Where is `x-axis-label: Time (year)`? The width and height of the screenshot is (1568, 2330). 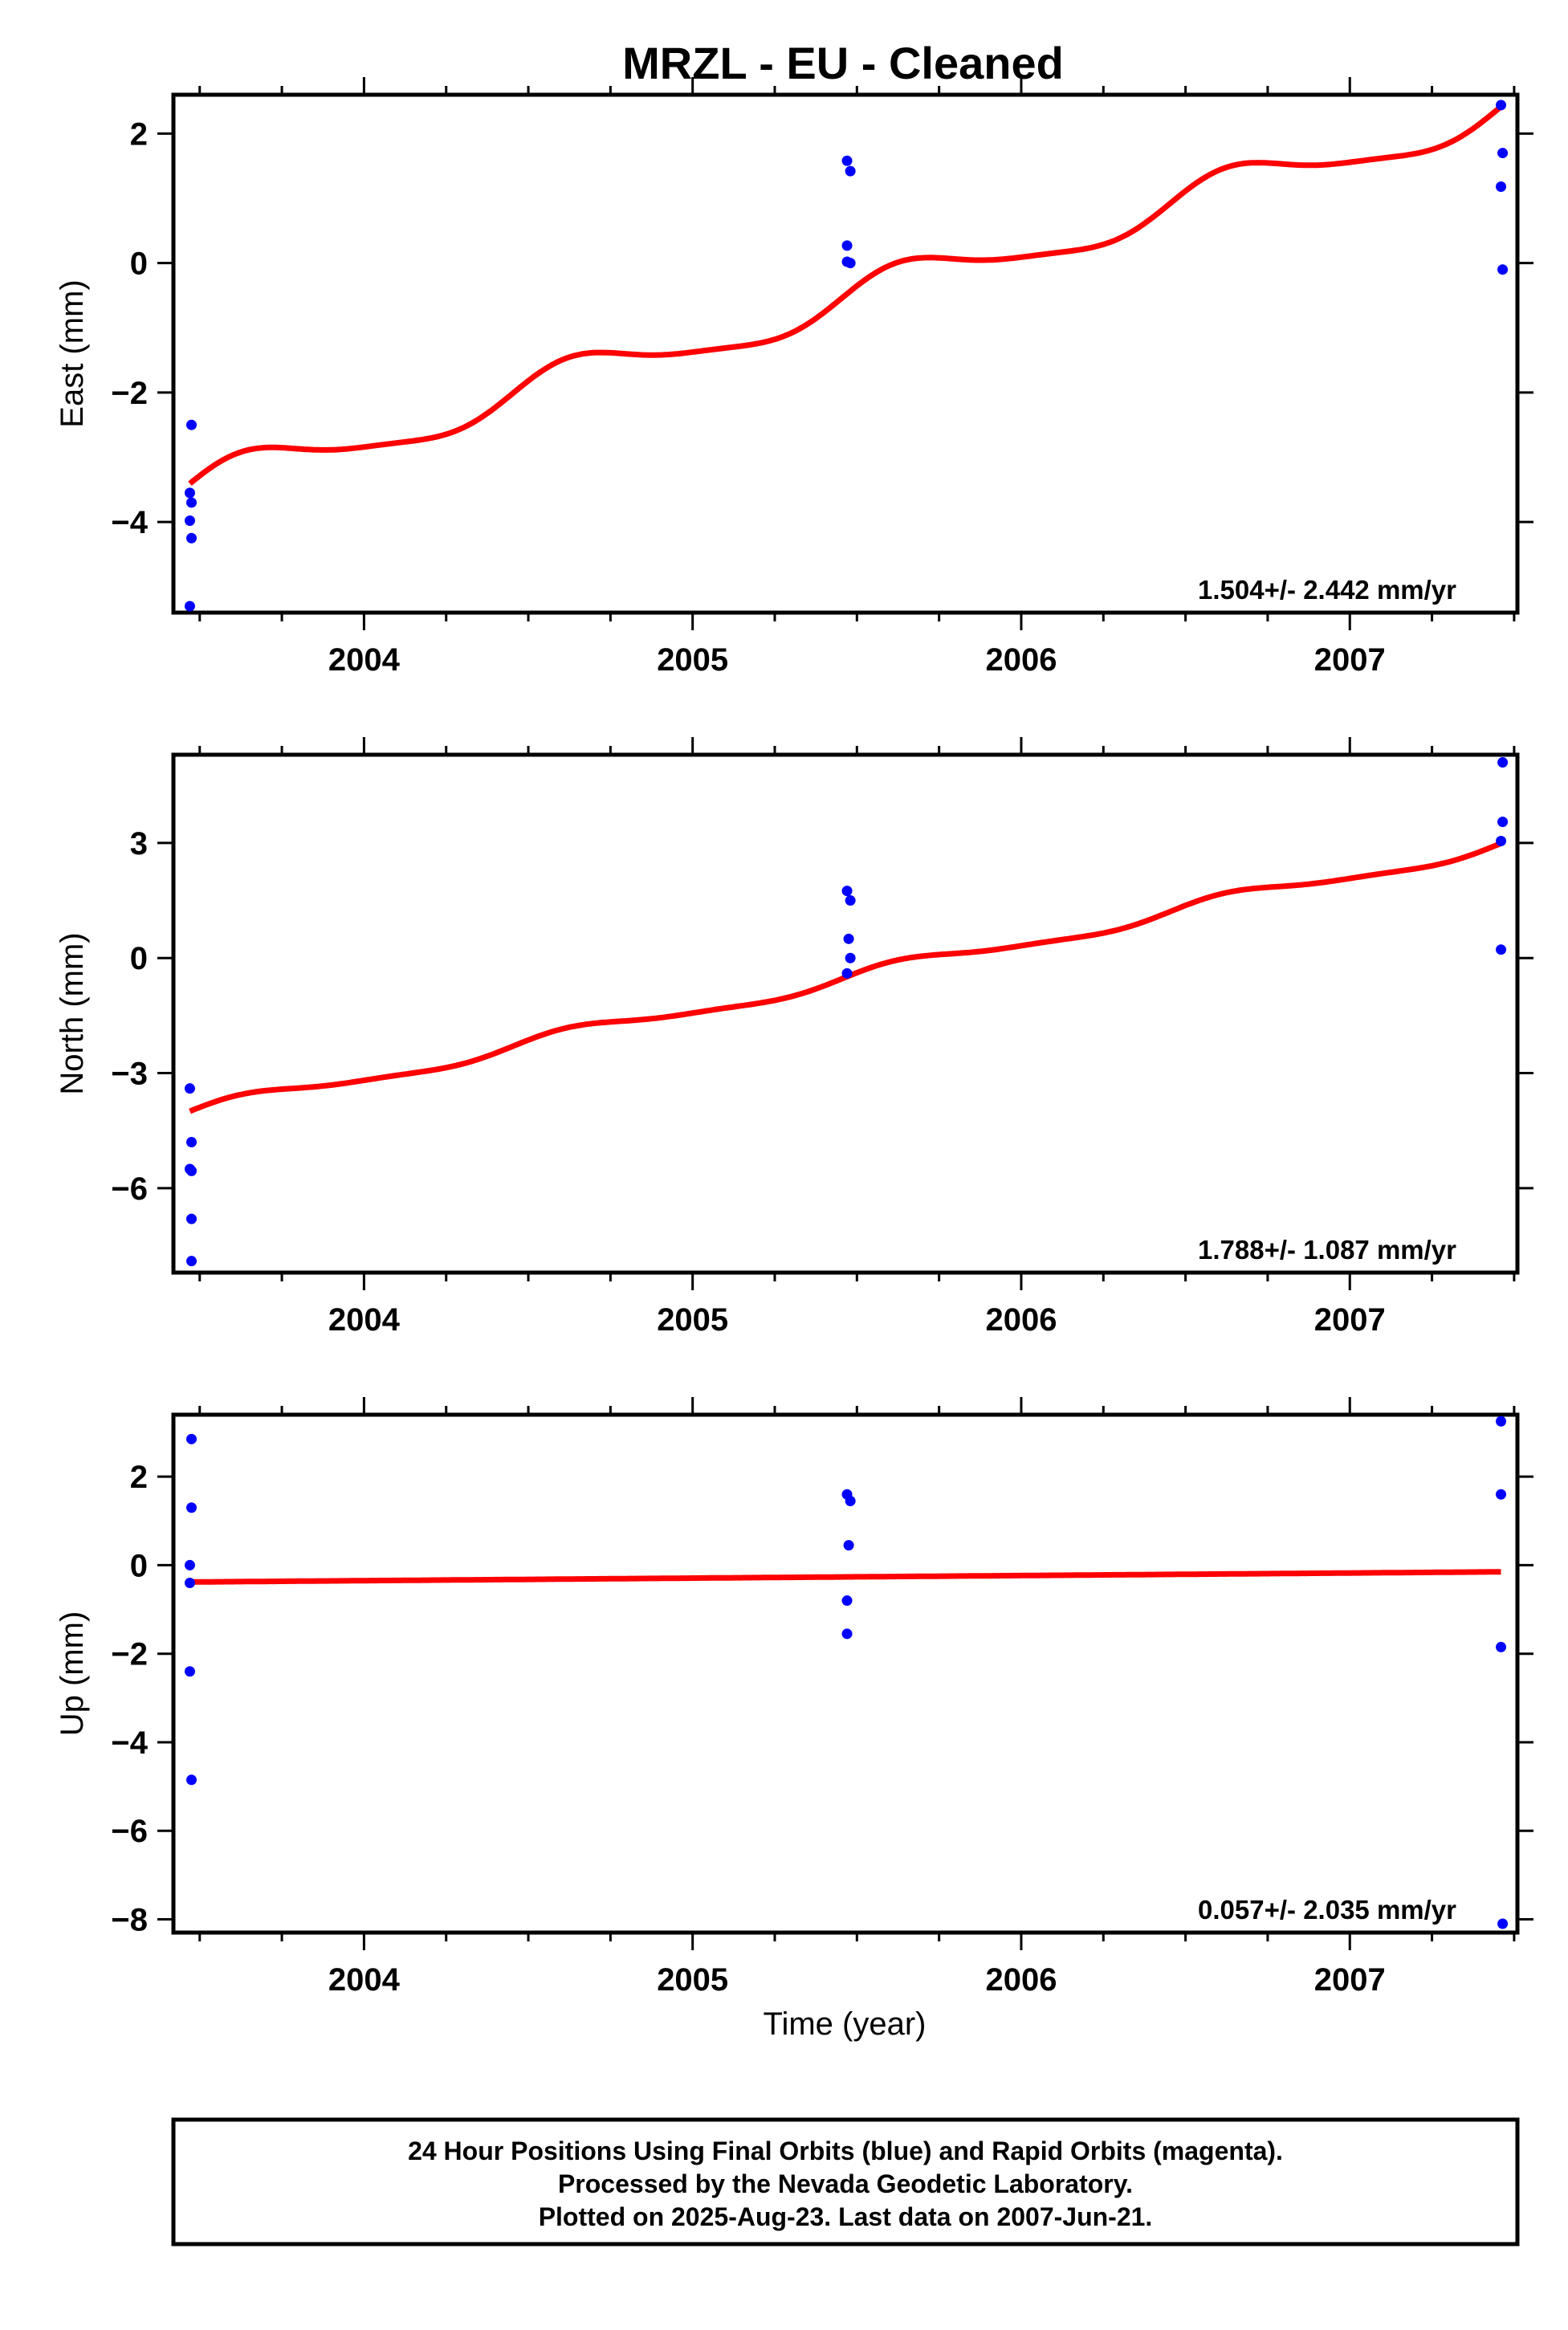 x-axis-label: Time (year) is located at coordinates (845, 2024).